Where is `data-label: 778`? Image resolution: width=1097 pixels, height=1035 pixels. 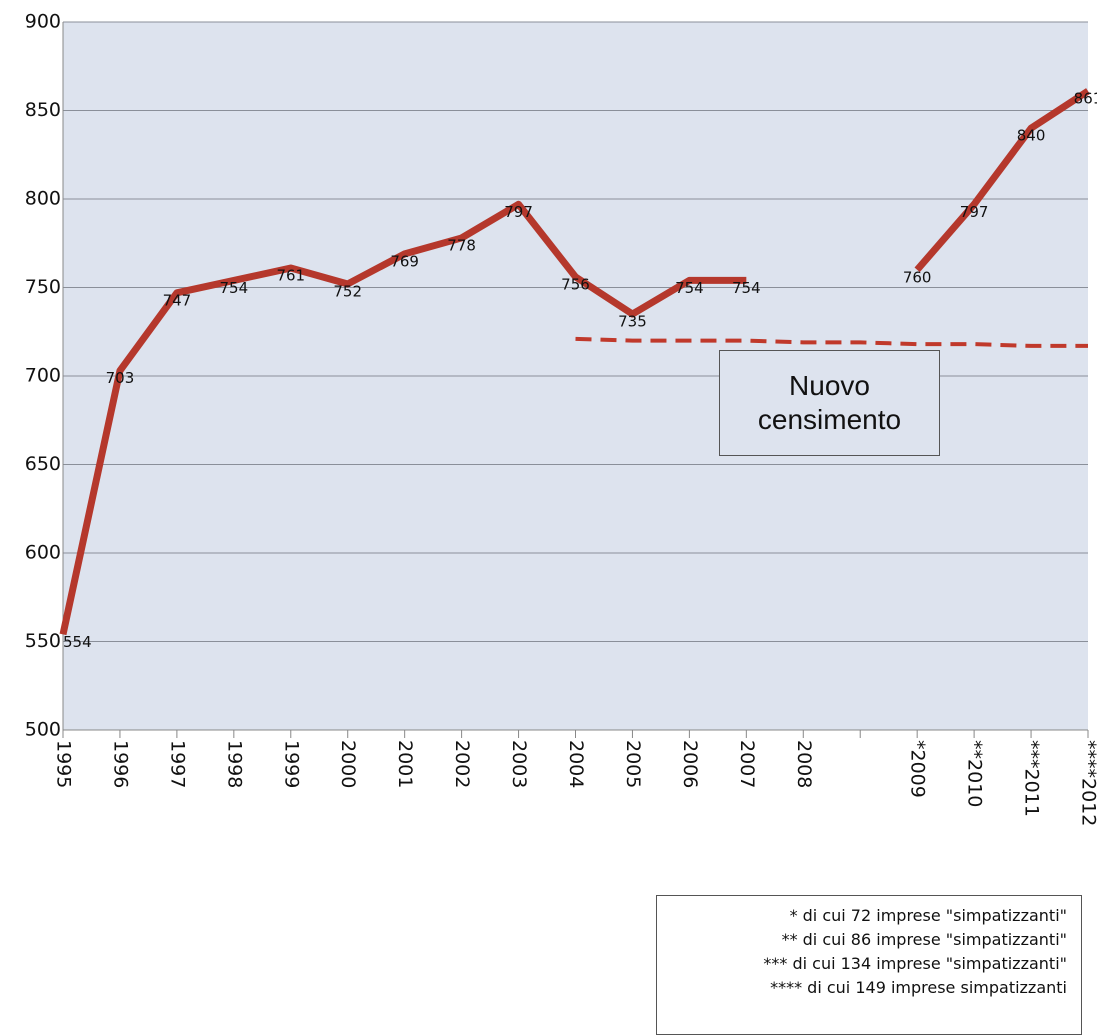 data-label: 778 is located at coordinates (461, 245).